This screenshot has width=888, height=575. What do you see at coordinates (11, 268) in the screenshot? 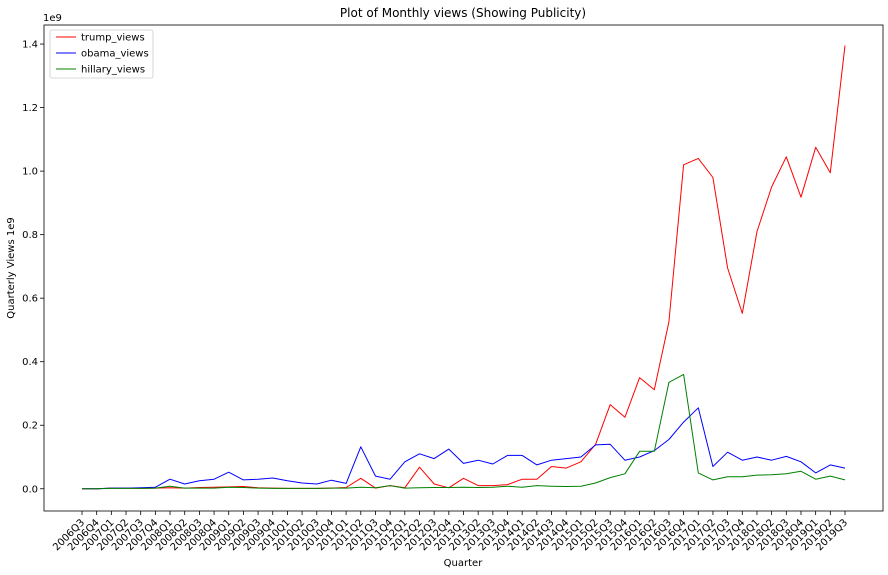
I see `y-axis-label: Quarterly Views 1e9` at bounding box center [11, 268].